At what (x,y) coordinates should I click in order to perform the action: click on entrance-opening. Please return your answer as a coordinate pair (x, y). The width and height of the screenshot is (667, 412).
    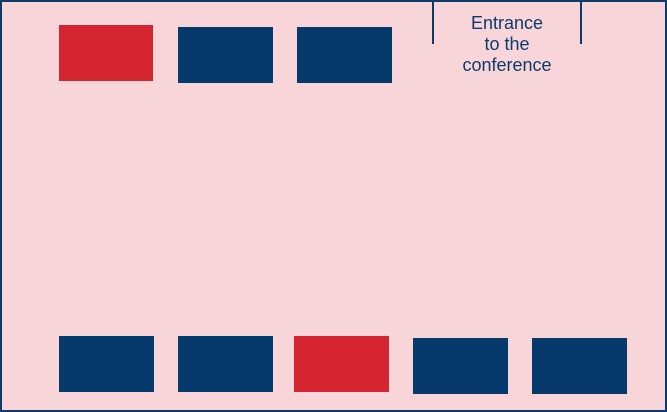
    Looking at the image, I should click on (507, 22).